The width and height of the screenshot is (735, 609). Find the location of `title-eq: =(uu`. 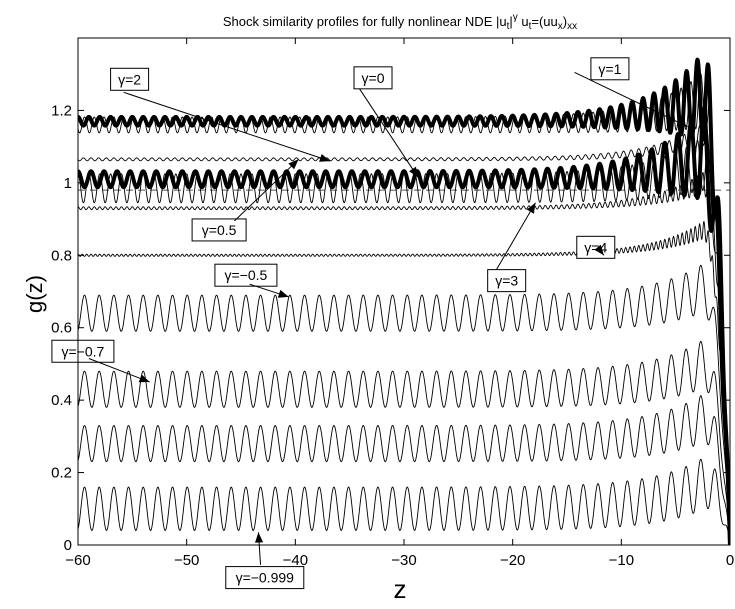

title-eq: =(uu is located at coordinates (544, 21).